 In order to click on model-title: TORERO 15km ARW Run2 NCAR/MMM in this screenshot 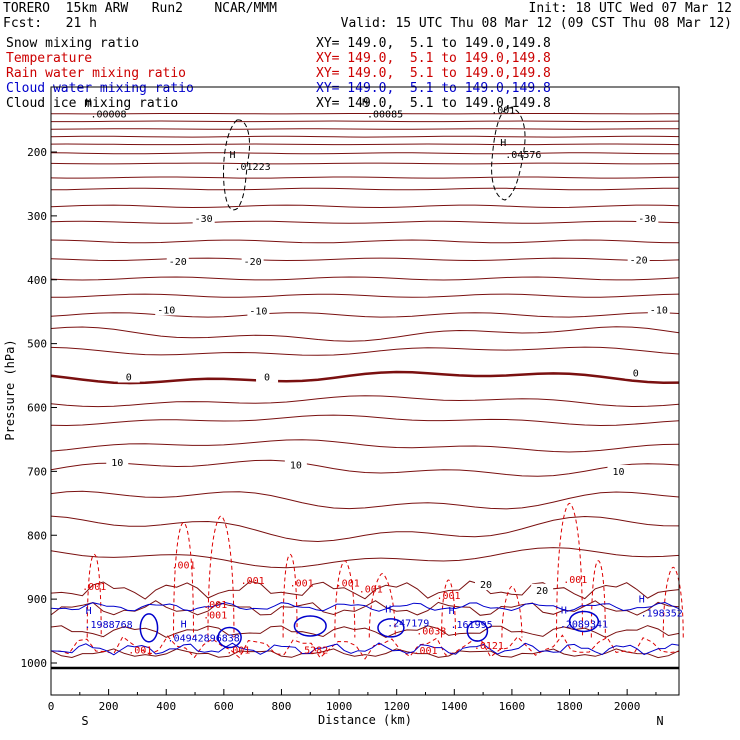, I will do `click(140, 8)`.